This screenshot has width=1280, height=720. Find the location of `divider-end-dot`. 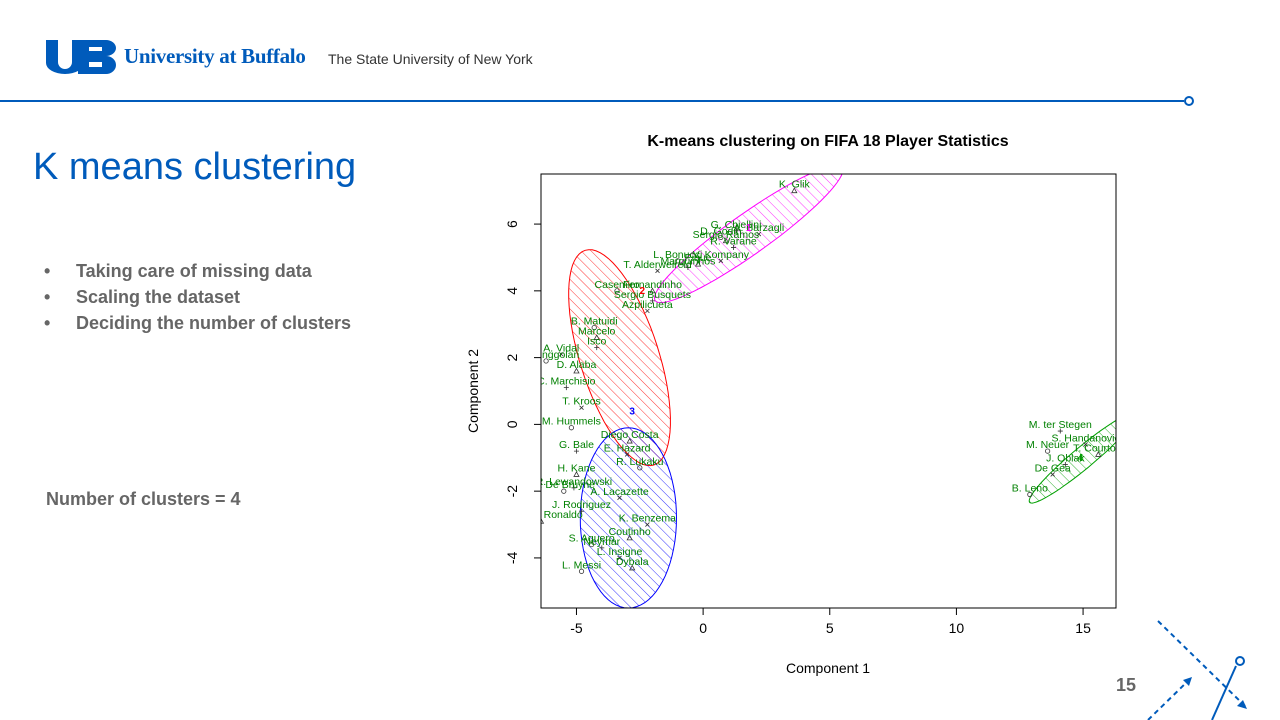

divider-end-dot is located at coordinates (1189, 101).